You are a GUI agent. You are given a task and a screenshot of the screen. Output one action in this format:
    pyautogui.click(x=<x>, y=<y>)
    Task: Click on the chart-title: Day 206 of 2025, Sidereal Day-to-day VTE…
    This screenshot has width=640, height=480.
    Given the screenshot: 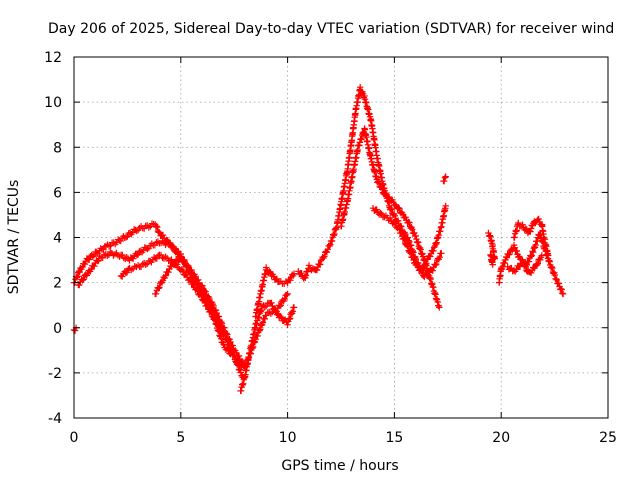 What is the action you would take?
    pyautogui.click(x=331, y=29)
    